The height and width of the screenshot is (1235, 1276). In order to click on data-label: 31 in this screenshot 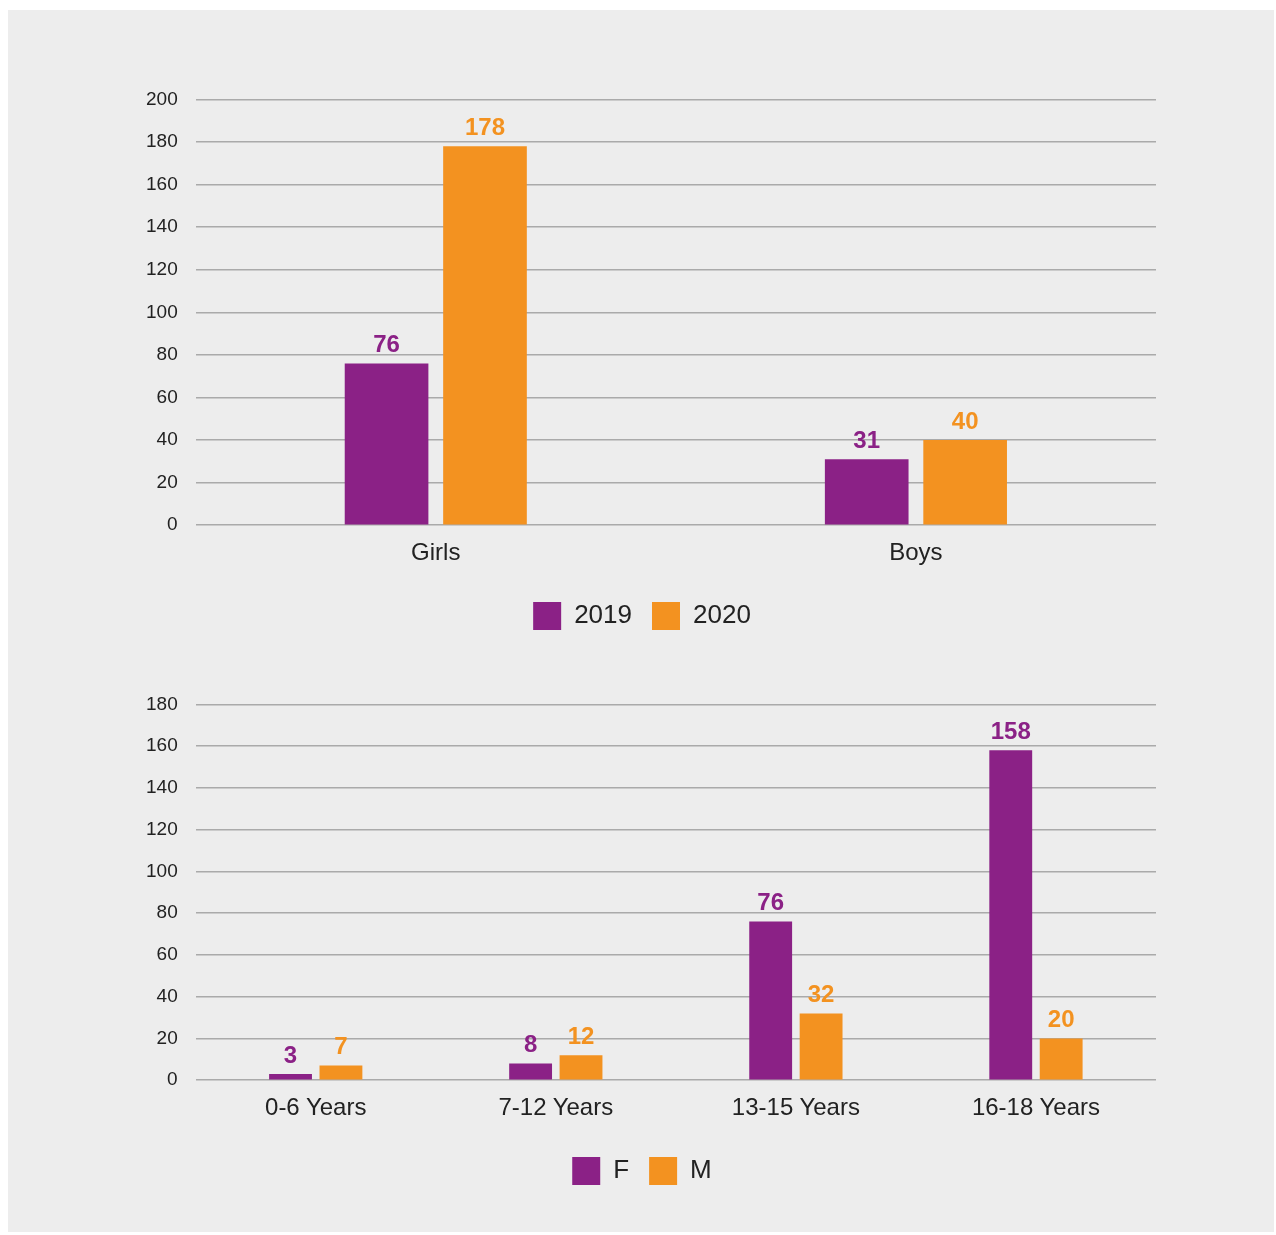, I will do `click(867, 439)`.